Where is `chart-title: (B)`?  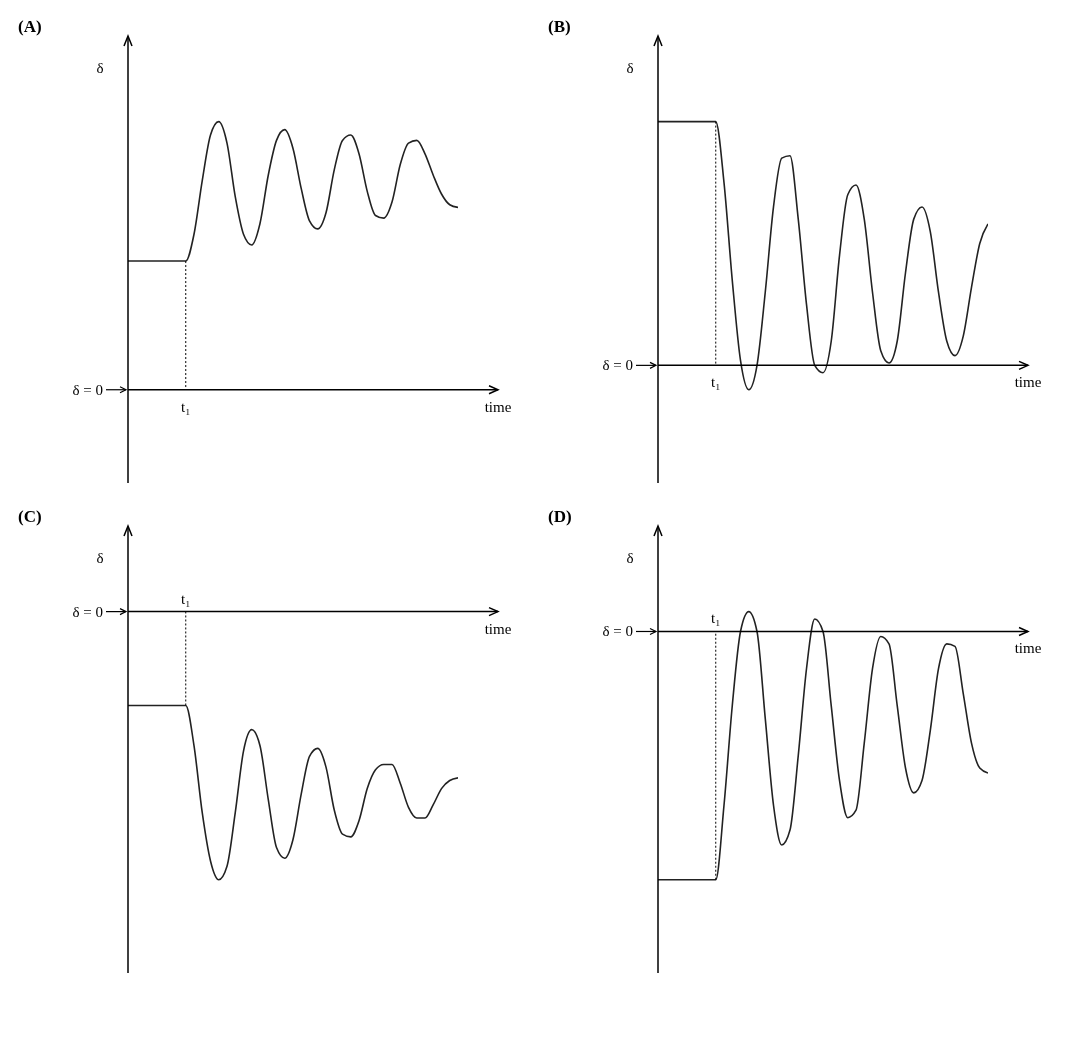 chart-title: (B) is located at coordinates (559, 26).